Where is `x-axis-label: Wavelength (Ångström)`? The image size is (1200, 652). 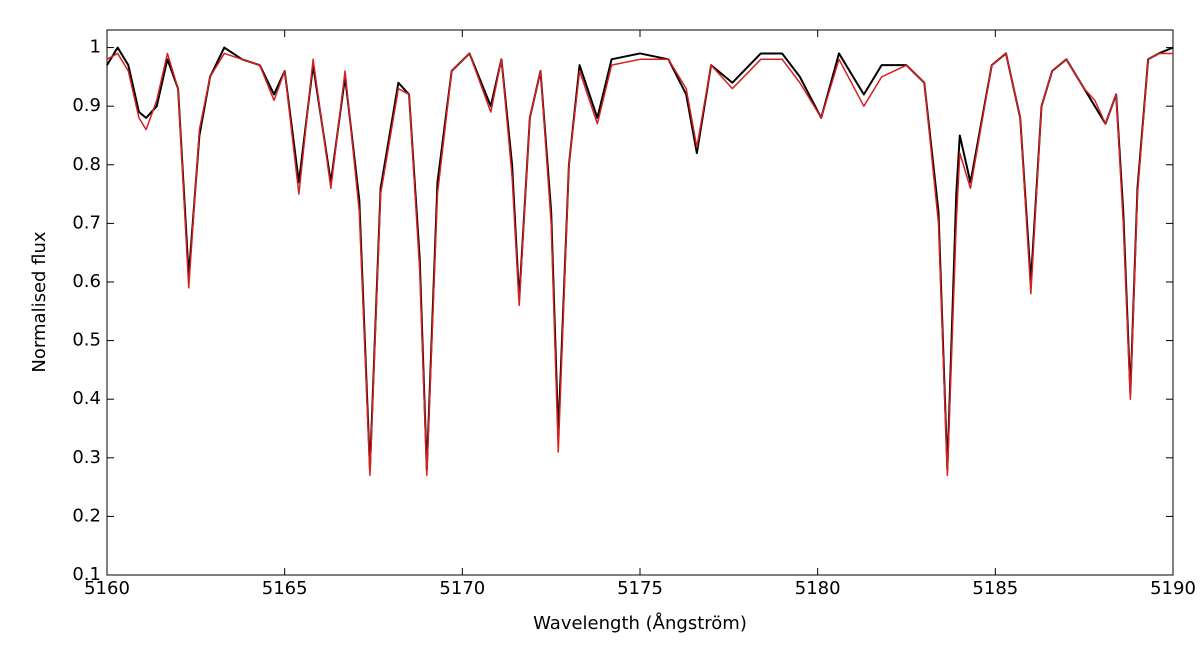
x-axis-label: Wavelength (Ångström) is located at coordinates (640, 623).